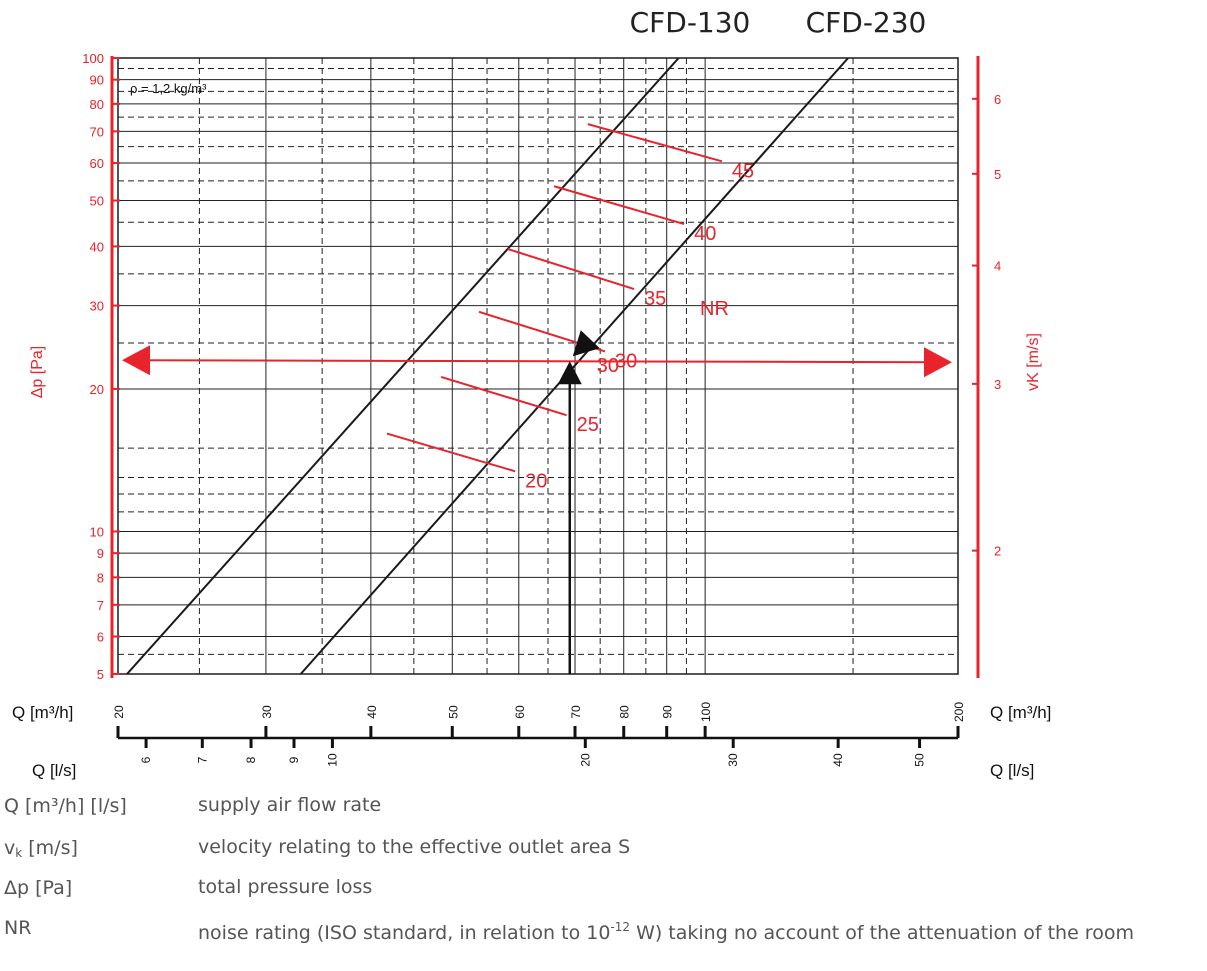  Describe the element at coordinates (290, 805) in the screenshot. I see `legend-desc-q: supply air flow rate` at that location.